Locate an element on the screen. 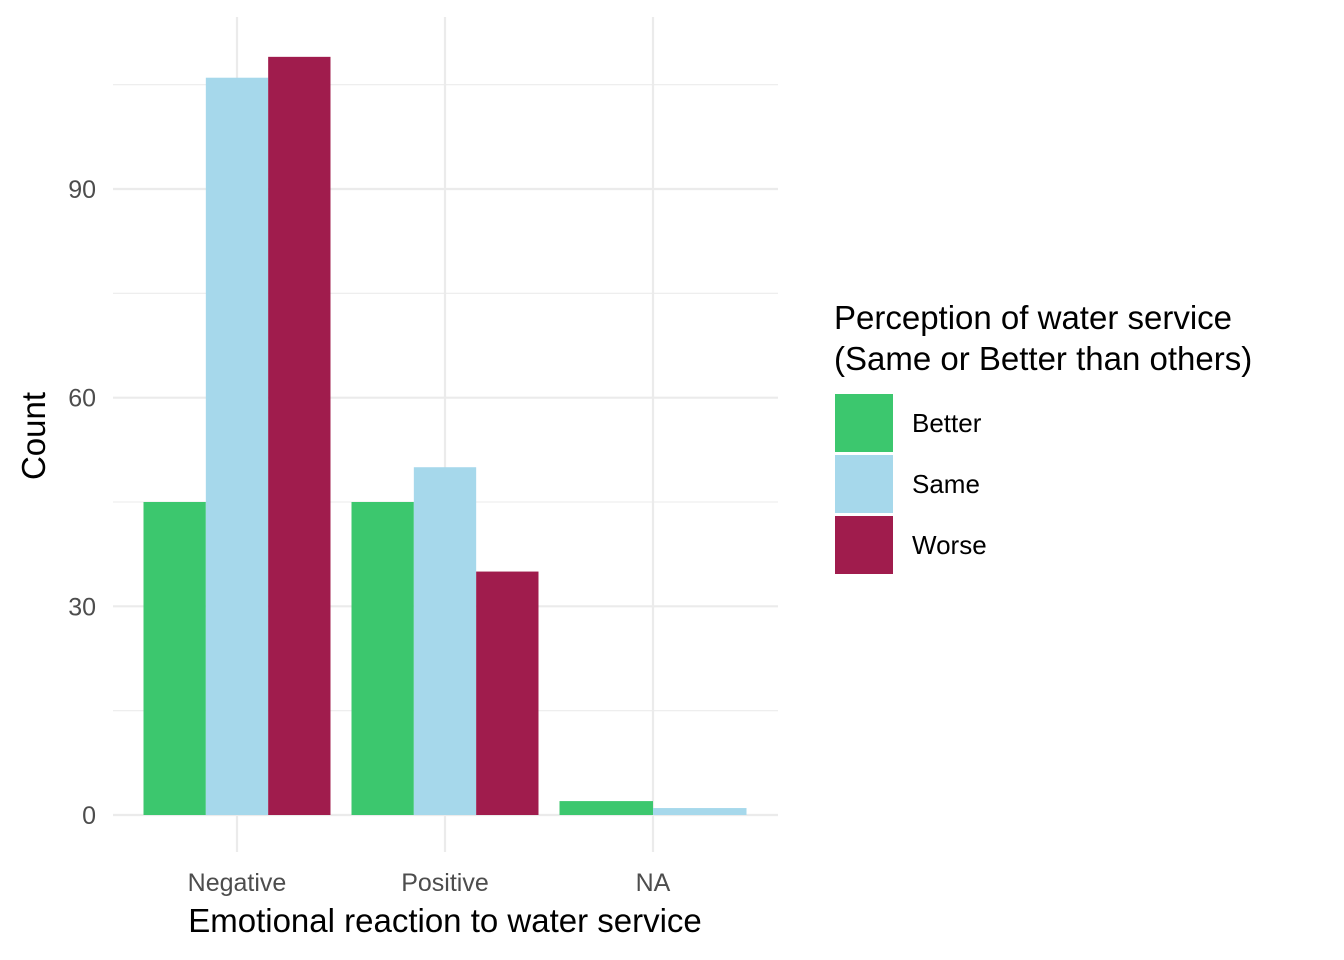 The width and height of the screenshot is (1344, 960). bar-negative-worse is located at coordinates (299, 436).